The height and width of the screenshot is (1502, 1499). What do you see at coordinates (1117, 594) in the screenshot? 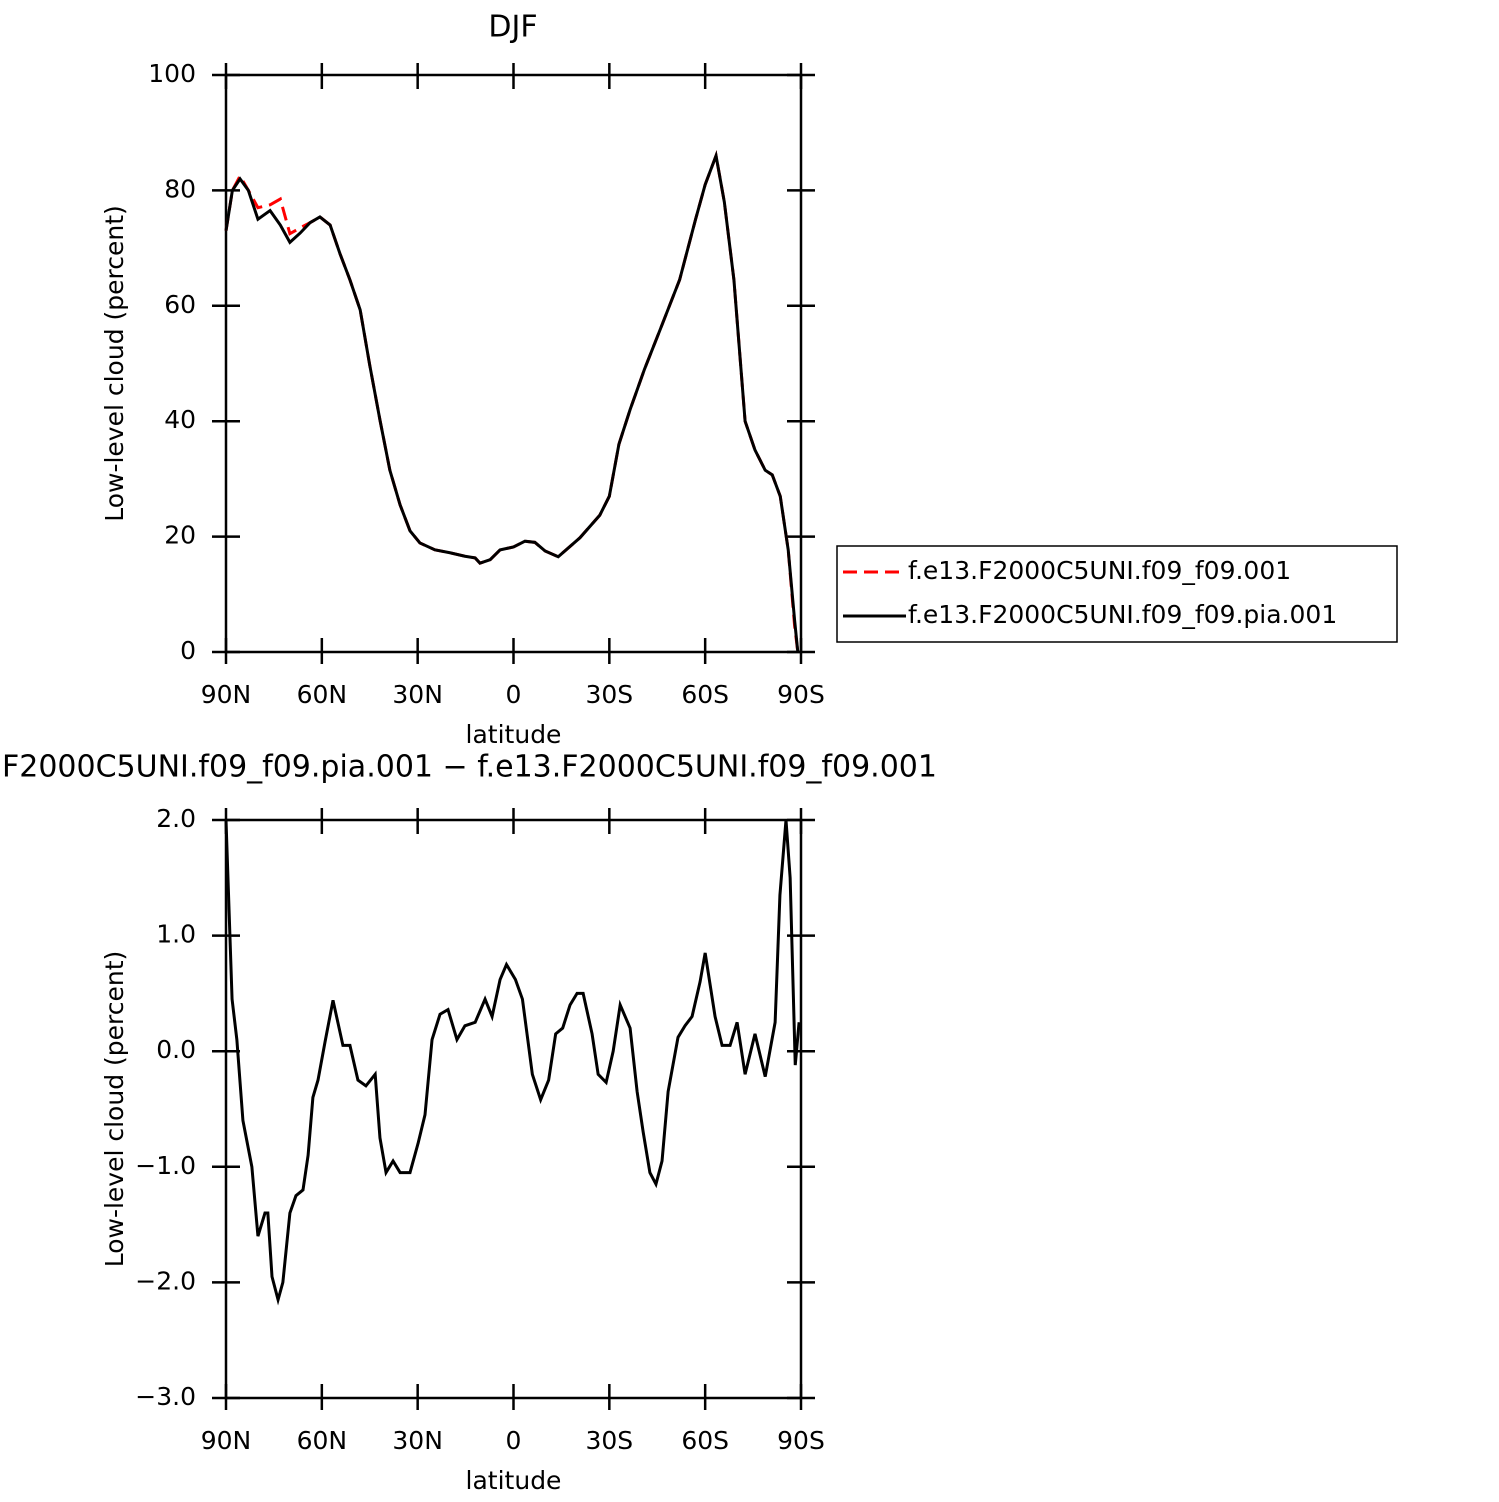
I see `legend-box` at bounding box center [1117, 594].